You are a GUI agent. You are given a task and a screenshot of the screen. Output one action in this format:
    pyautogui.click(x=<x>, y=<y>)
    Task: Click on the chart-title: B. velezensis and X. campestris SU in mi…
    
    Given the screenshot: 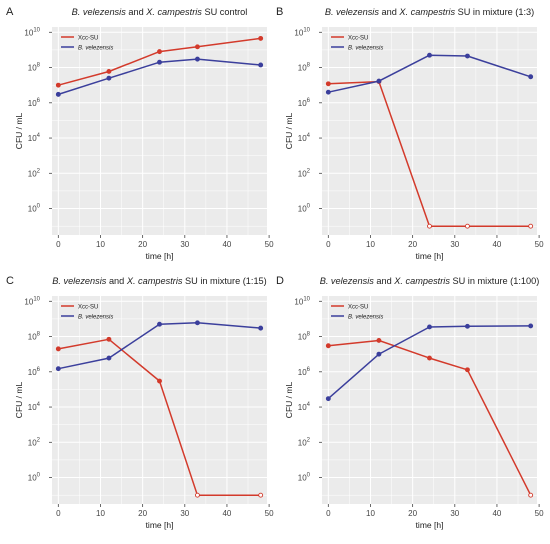 What is the action you would take?
    pyautogui.click(x=429, y=12)
    